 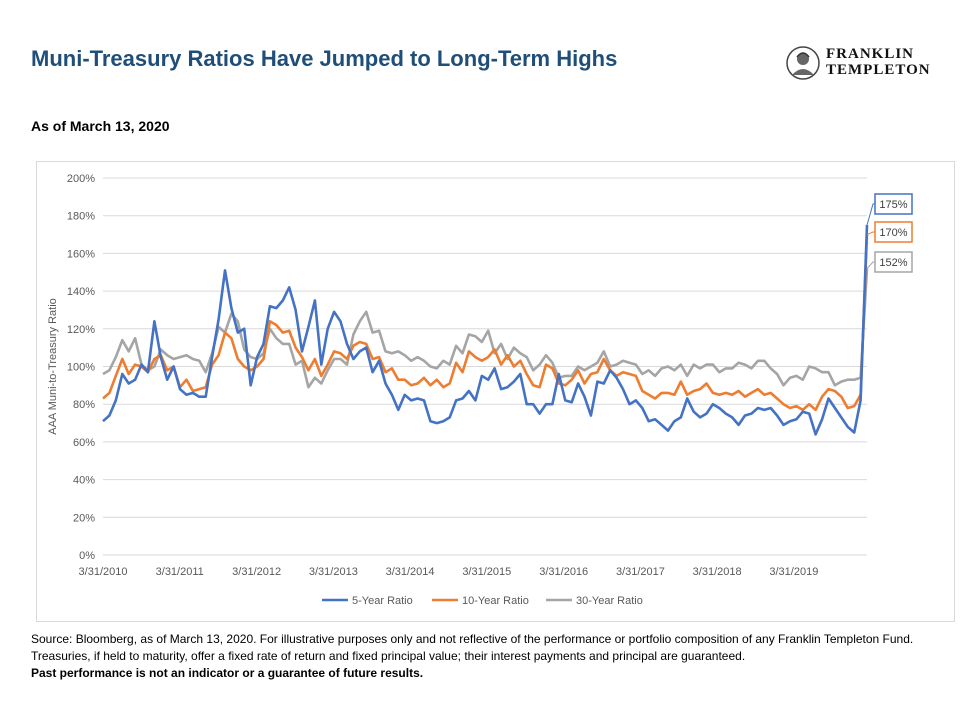 What do you see at coordinates (84, 443) in the screenshot?
I see `y-tick-label: 60%` at bounding box center [84, 443].